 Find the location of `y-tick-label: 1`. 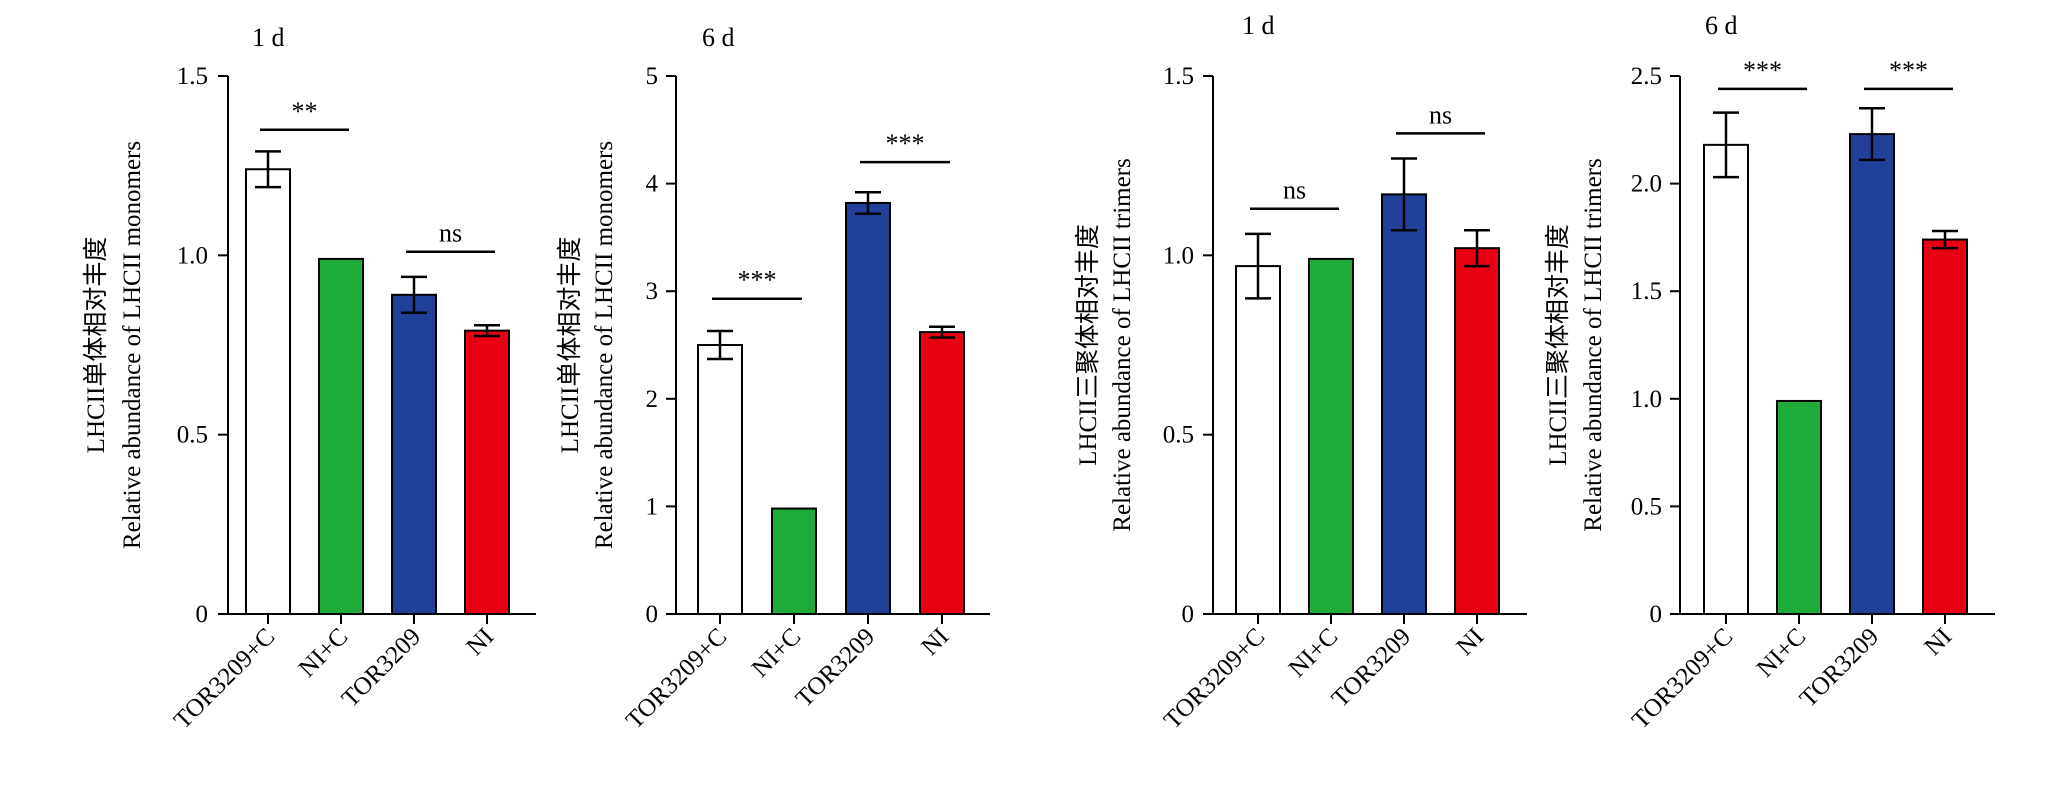

y-tick-label: 1 is located at coordinates (652, 506).